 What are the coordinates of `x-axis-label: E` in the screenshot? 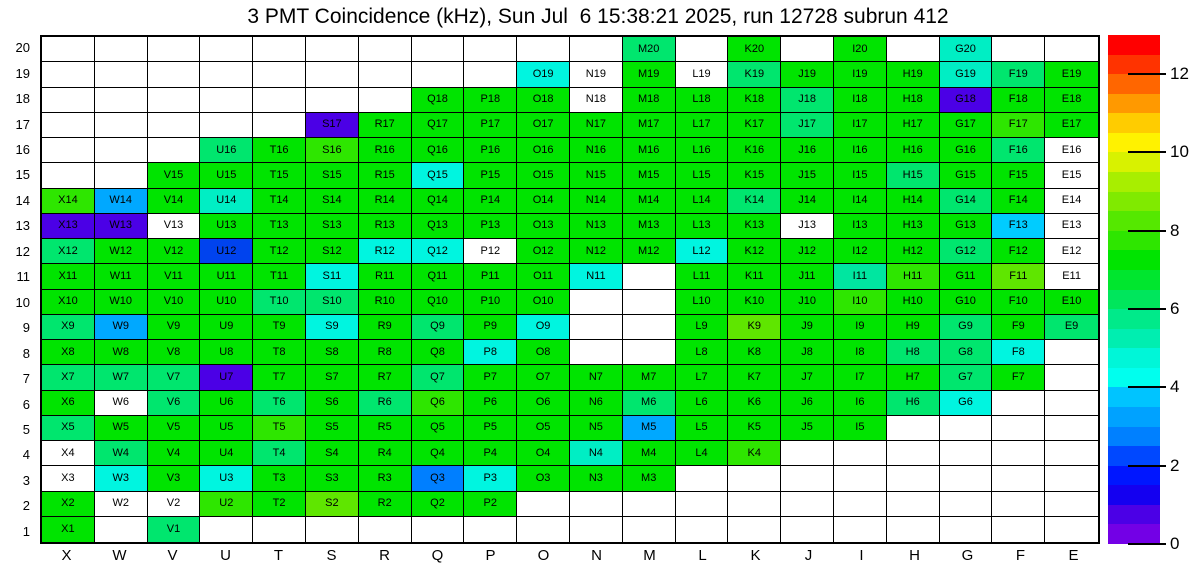 It's located at (1073, 555).